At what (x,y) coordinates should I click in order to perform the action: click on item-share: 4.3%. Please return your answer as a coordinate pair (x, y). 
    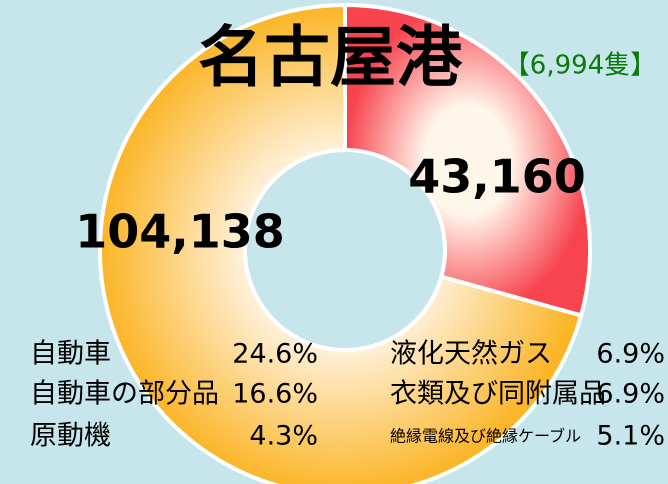
    Looking at the image, I should click on (283, 436).